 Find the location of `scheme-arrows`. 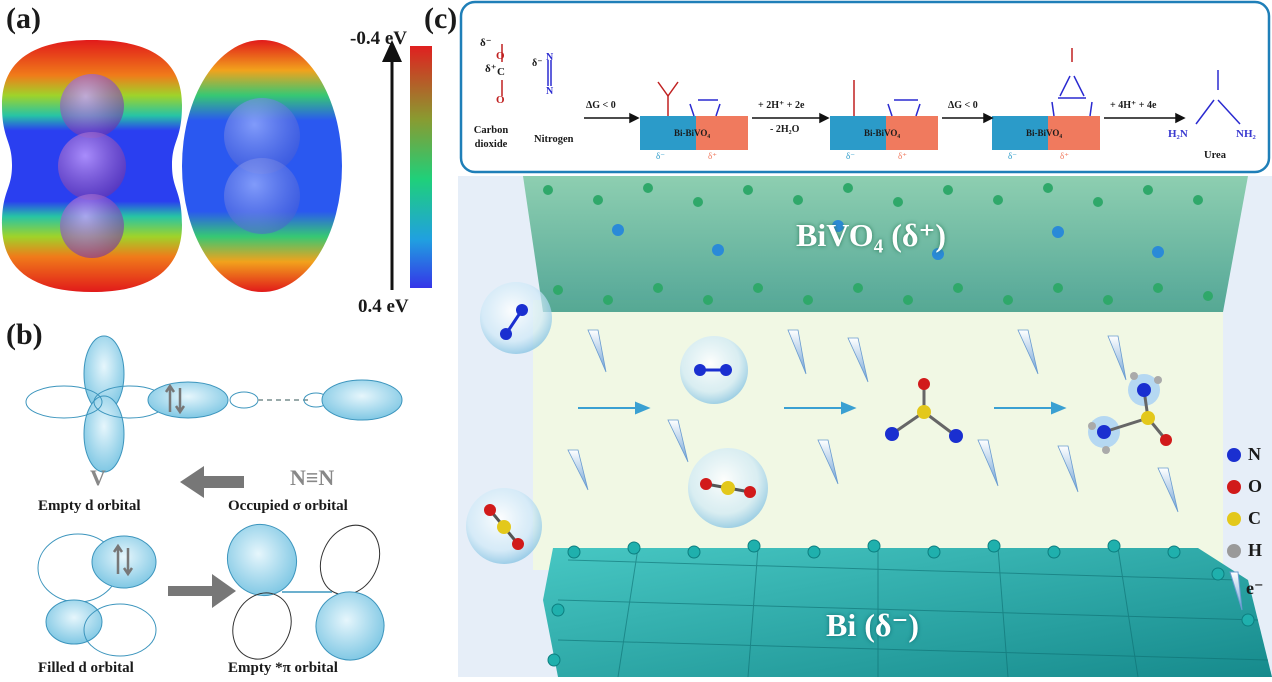

scheme-arrows is located at coordinates (885, 118).